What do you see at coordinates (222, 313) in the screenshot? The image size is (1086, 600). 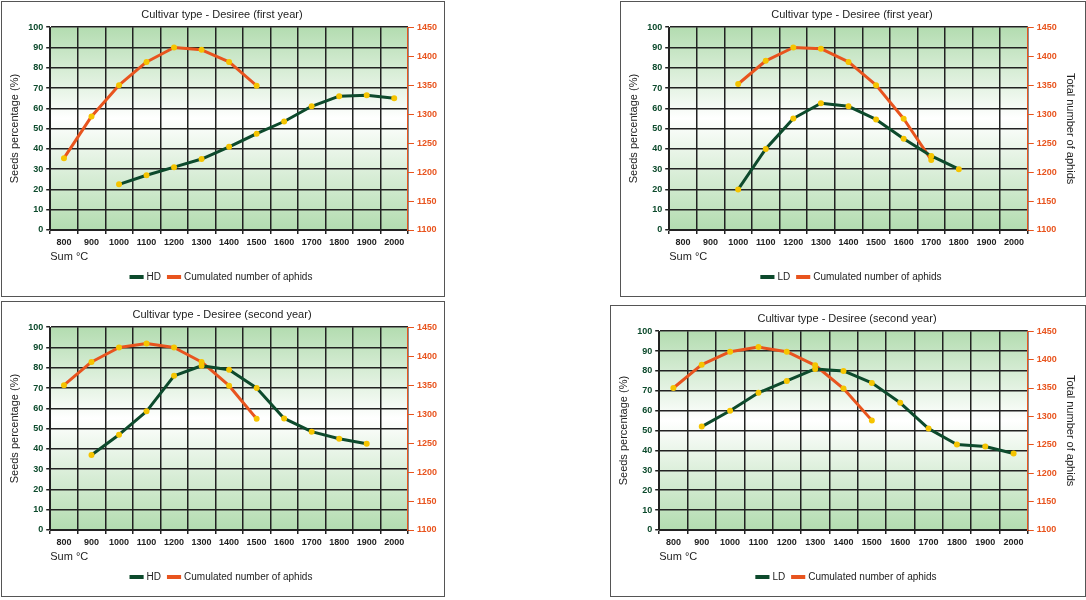 I see `chart-title: Cultivar type - Desiree (second year)` at bounding box center [222, 313].